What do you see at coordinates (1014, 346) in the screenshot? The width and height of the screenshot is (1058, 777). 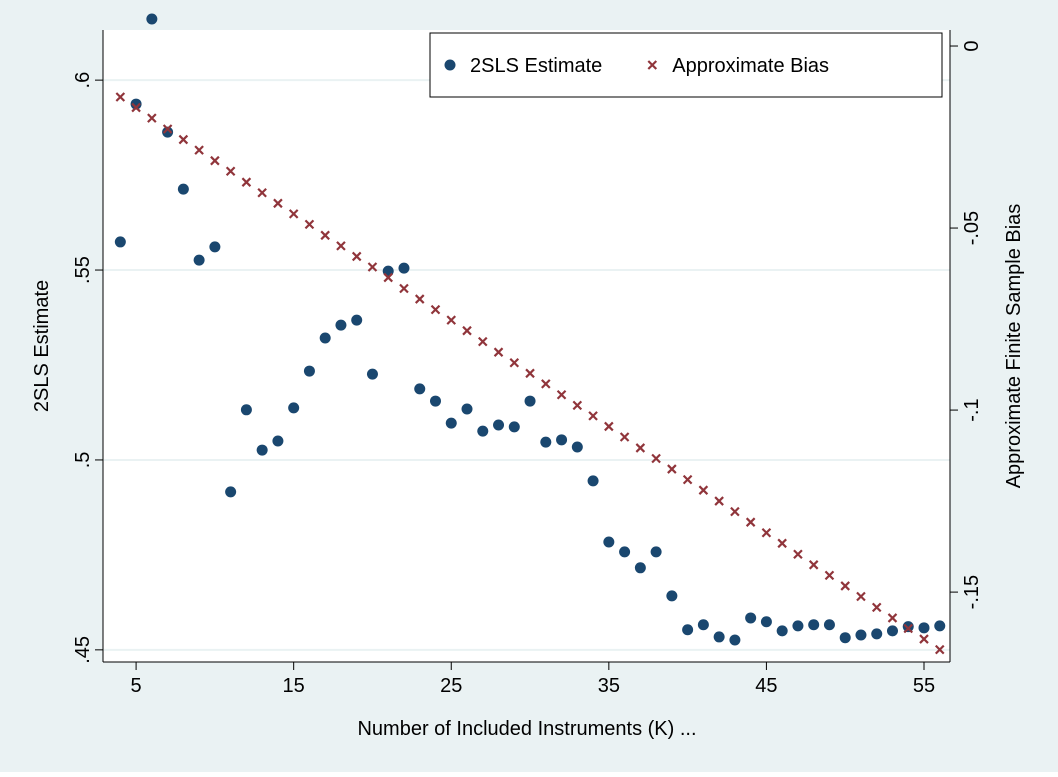 I see `y2-axis-title: Approximate Finite Sample Bias` at bounding box center [1014, 346].